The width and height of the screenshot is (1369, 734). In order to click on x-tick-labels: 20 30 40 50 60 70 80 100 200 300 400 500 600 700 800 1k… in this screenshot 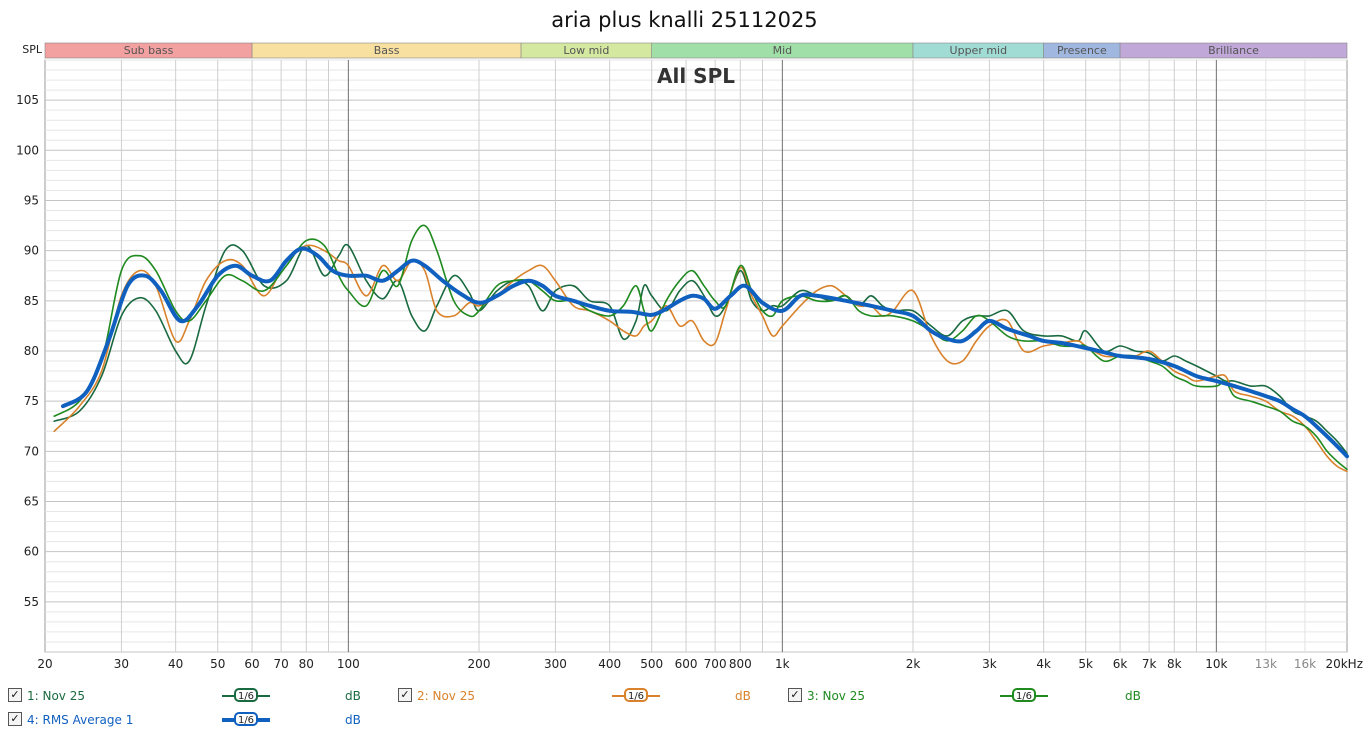, I will do `click(700, 664)`.